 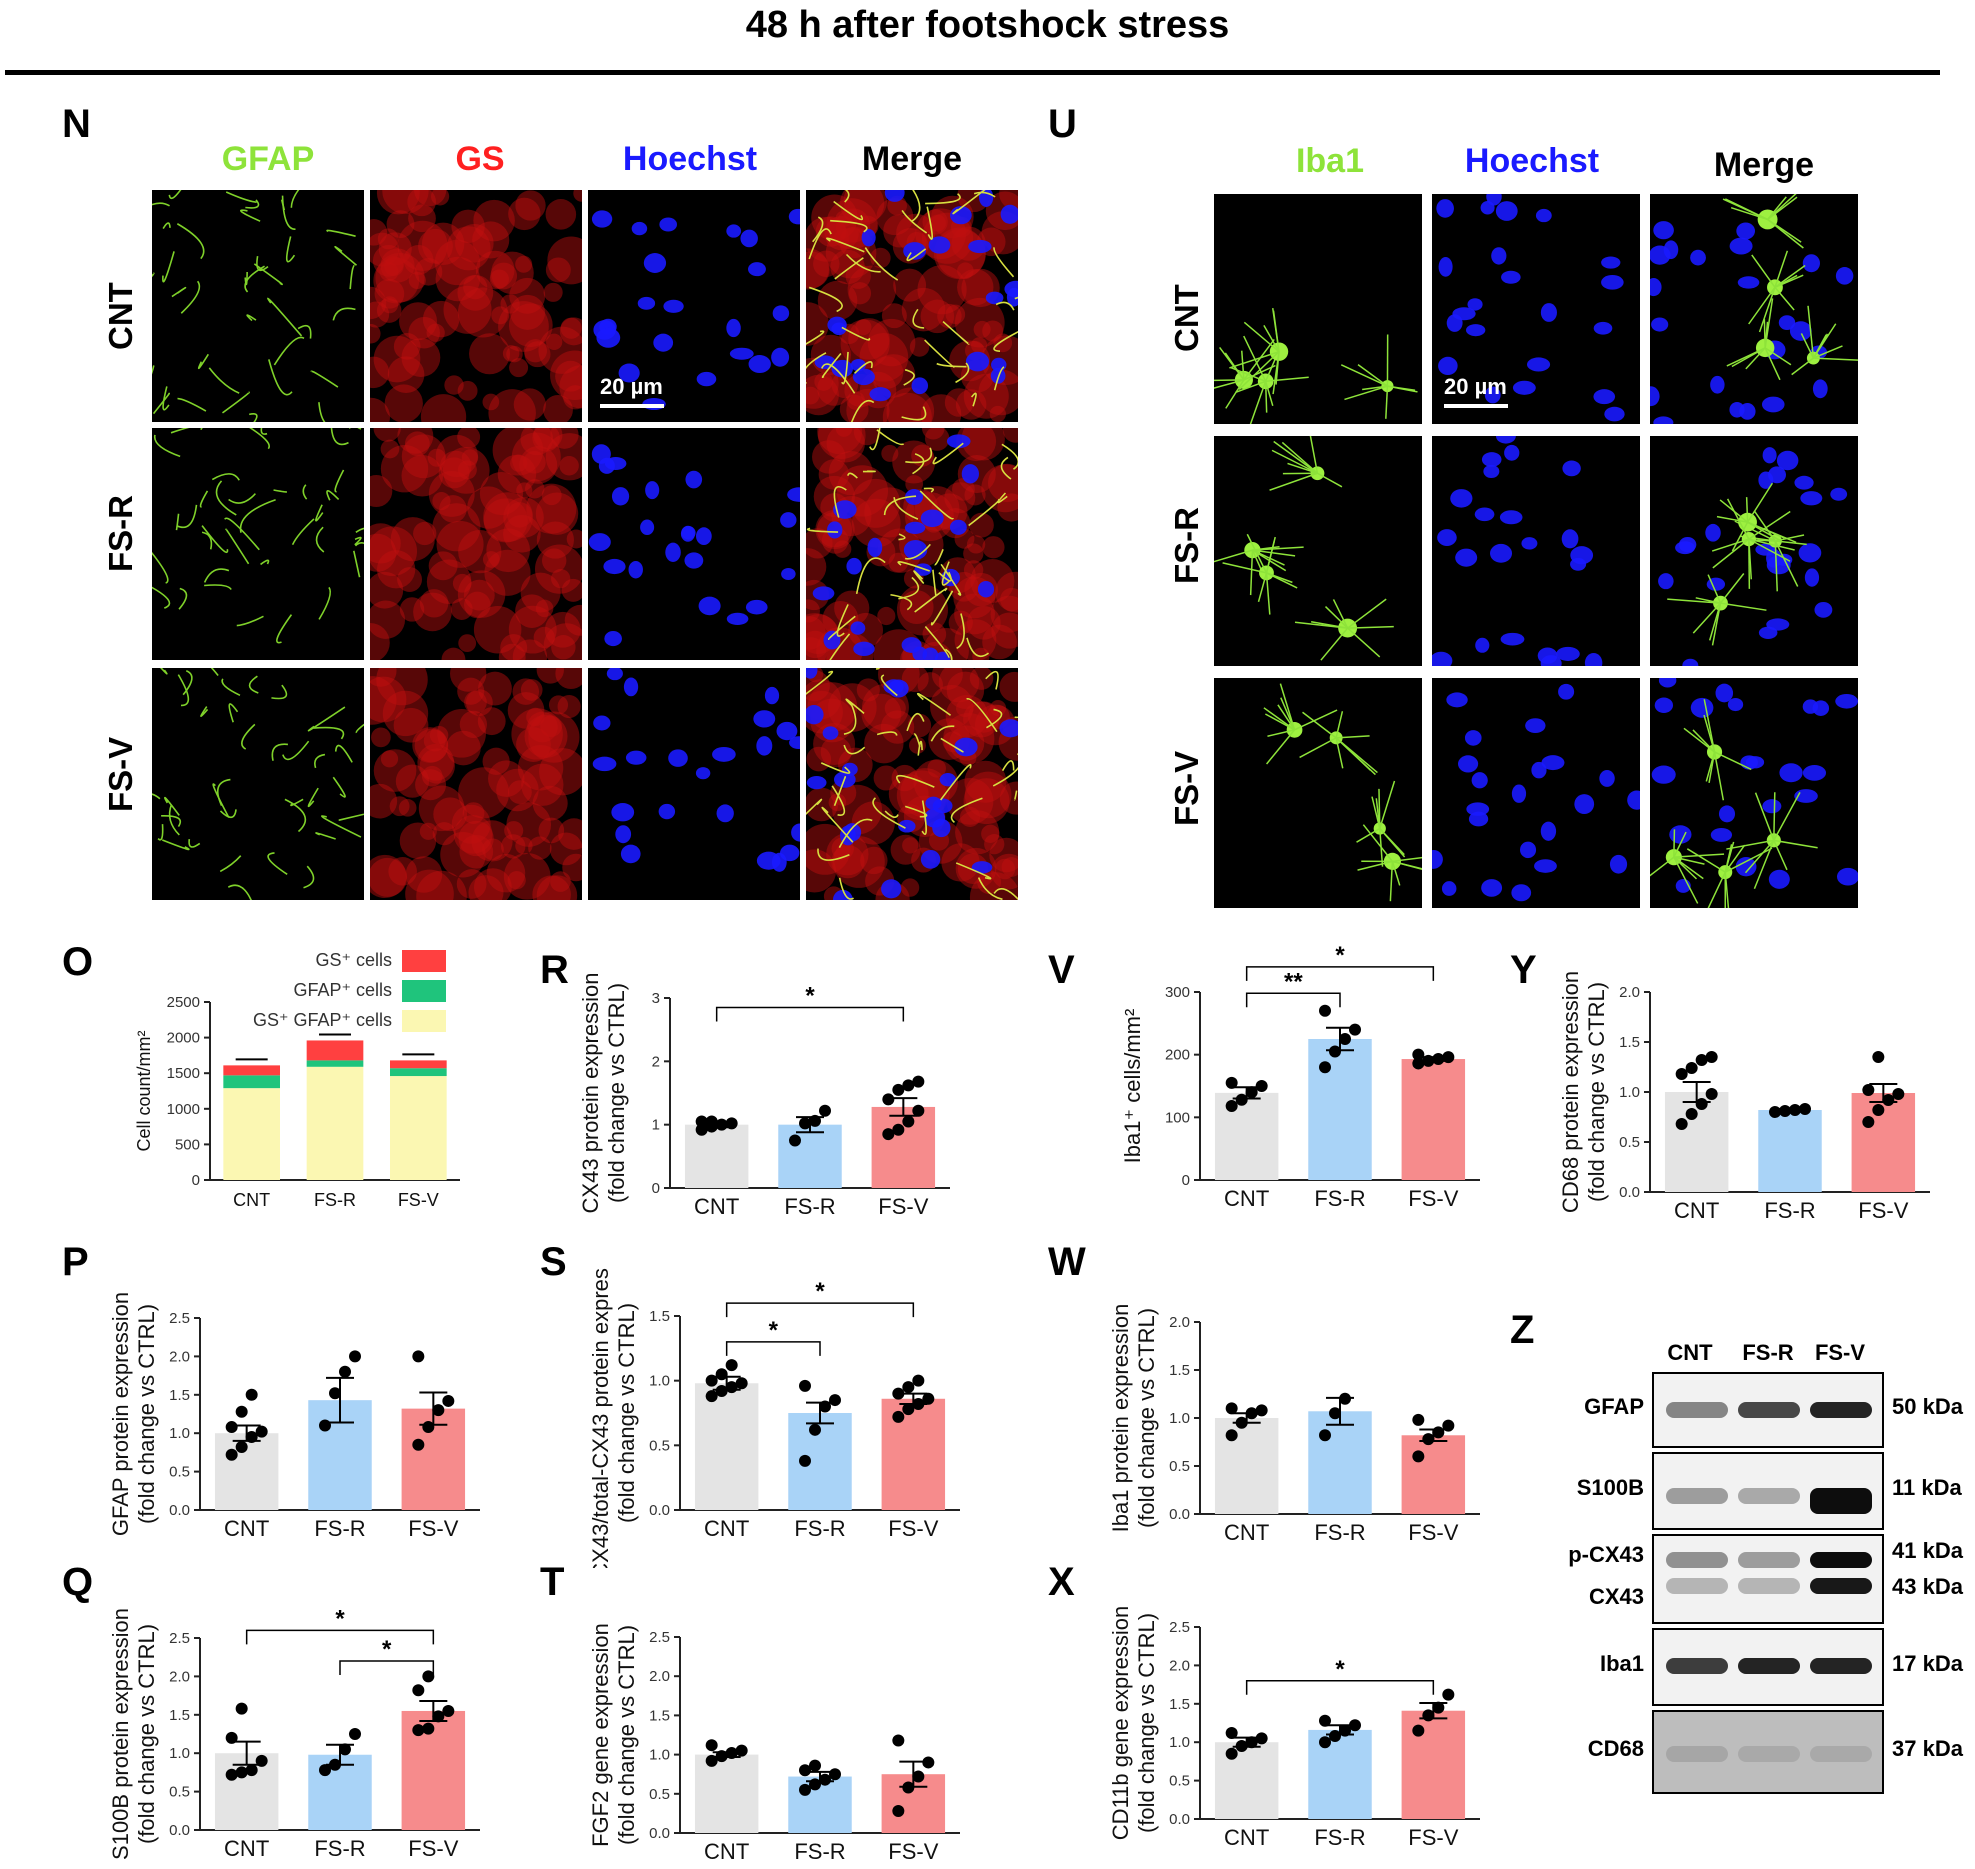 What do you see at coordinates (258, 306) in the screenshot?
I see `micrograph-n-cnt-gfap` at bounding box center [258, 306].